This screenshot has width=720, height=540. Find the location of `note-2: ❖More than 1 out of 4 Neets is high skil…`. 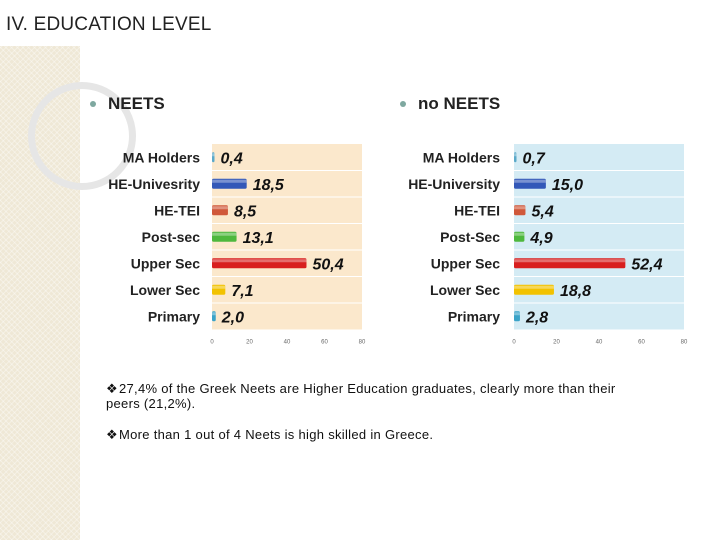

note-2: ❖More than 1 out of 4 Neets is high skil… is located at coordinates (376, 434).